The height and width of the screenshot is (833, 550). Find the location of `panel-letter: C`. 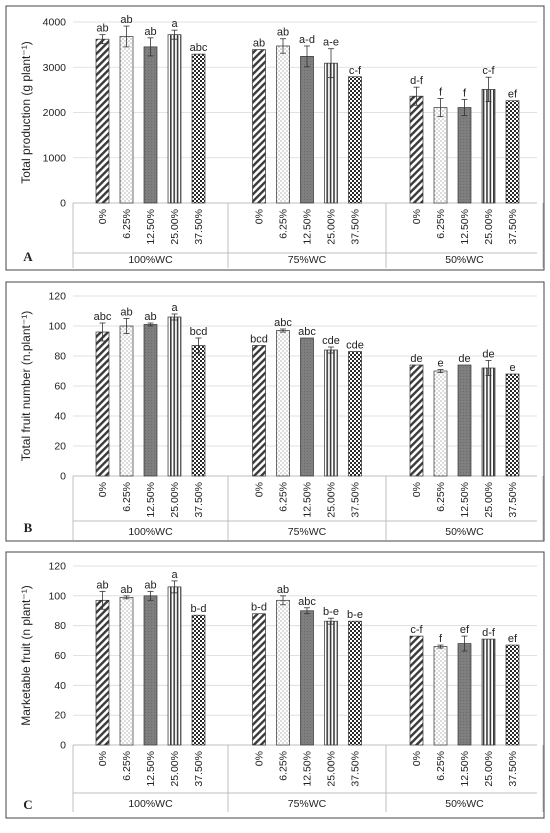

panel-letter: C is located at coordinates (27, 804).